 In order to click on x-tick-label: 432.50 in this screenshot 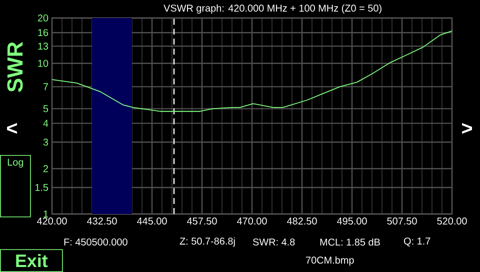, I will do `click(102, 221)`.